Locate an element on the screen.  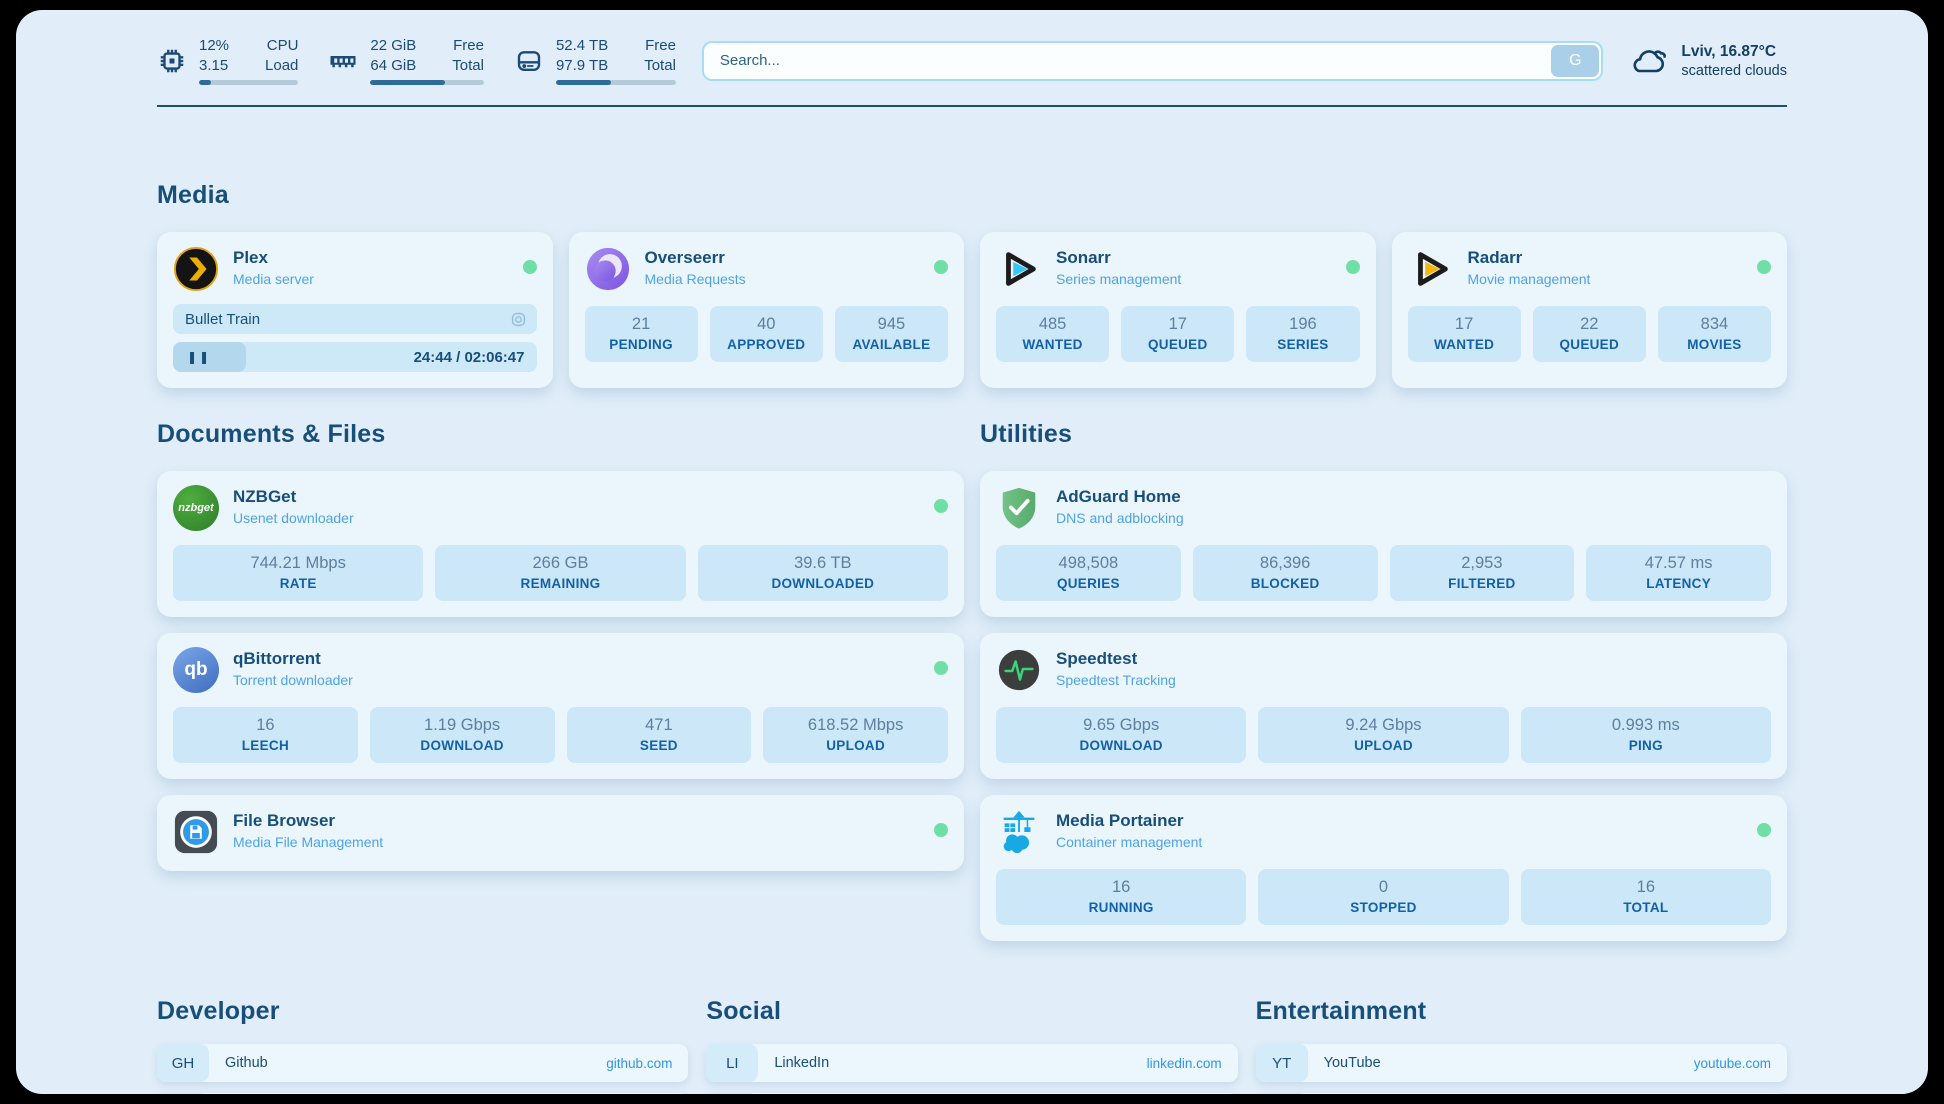
stat-tile: 1.19 Gbps DOWNLOAD is located at coordinates (462, 735).